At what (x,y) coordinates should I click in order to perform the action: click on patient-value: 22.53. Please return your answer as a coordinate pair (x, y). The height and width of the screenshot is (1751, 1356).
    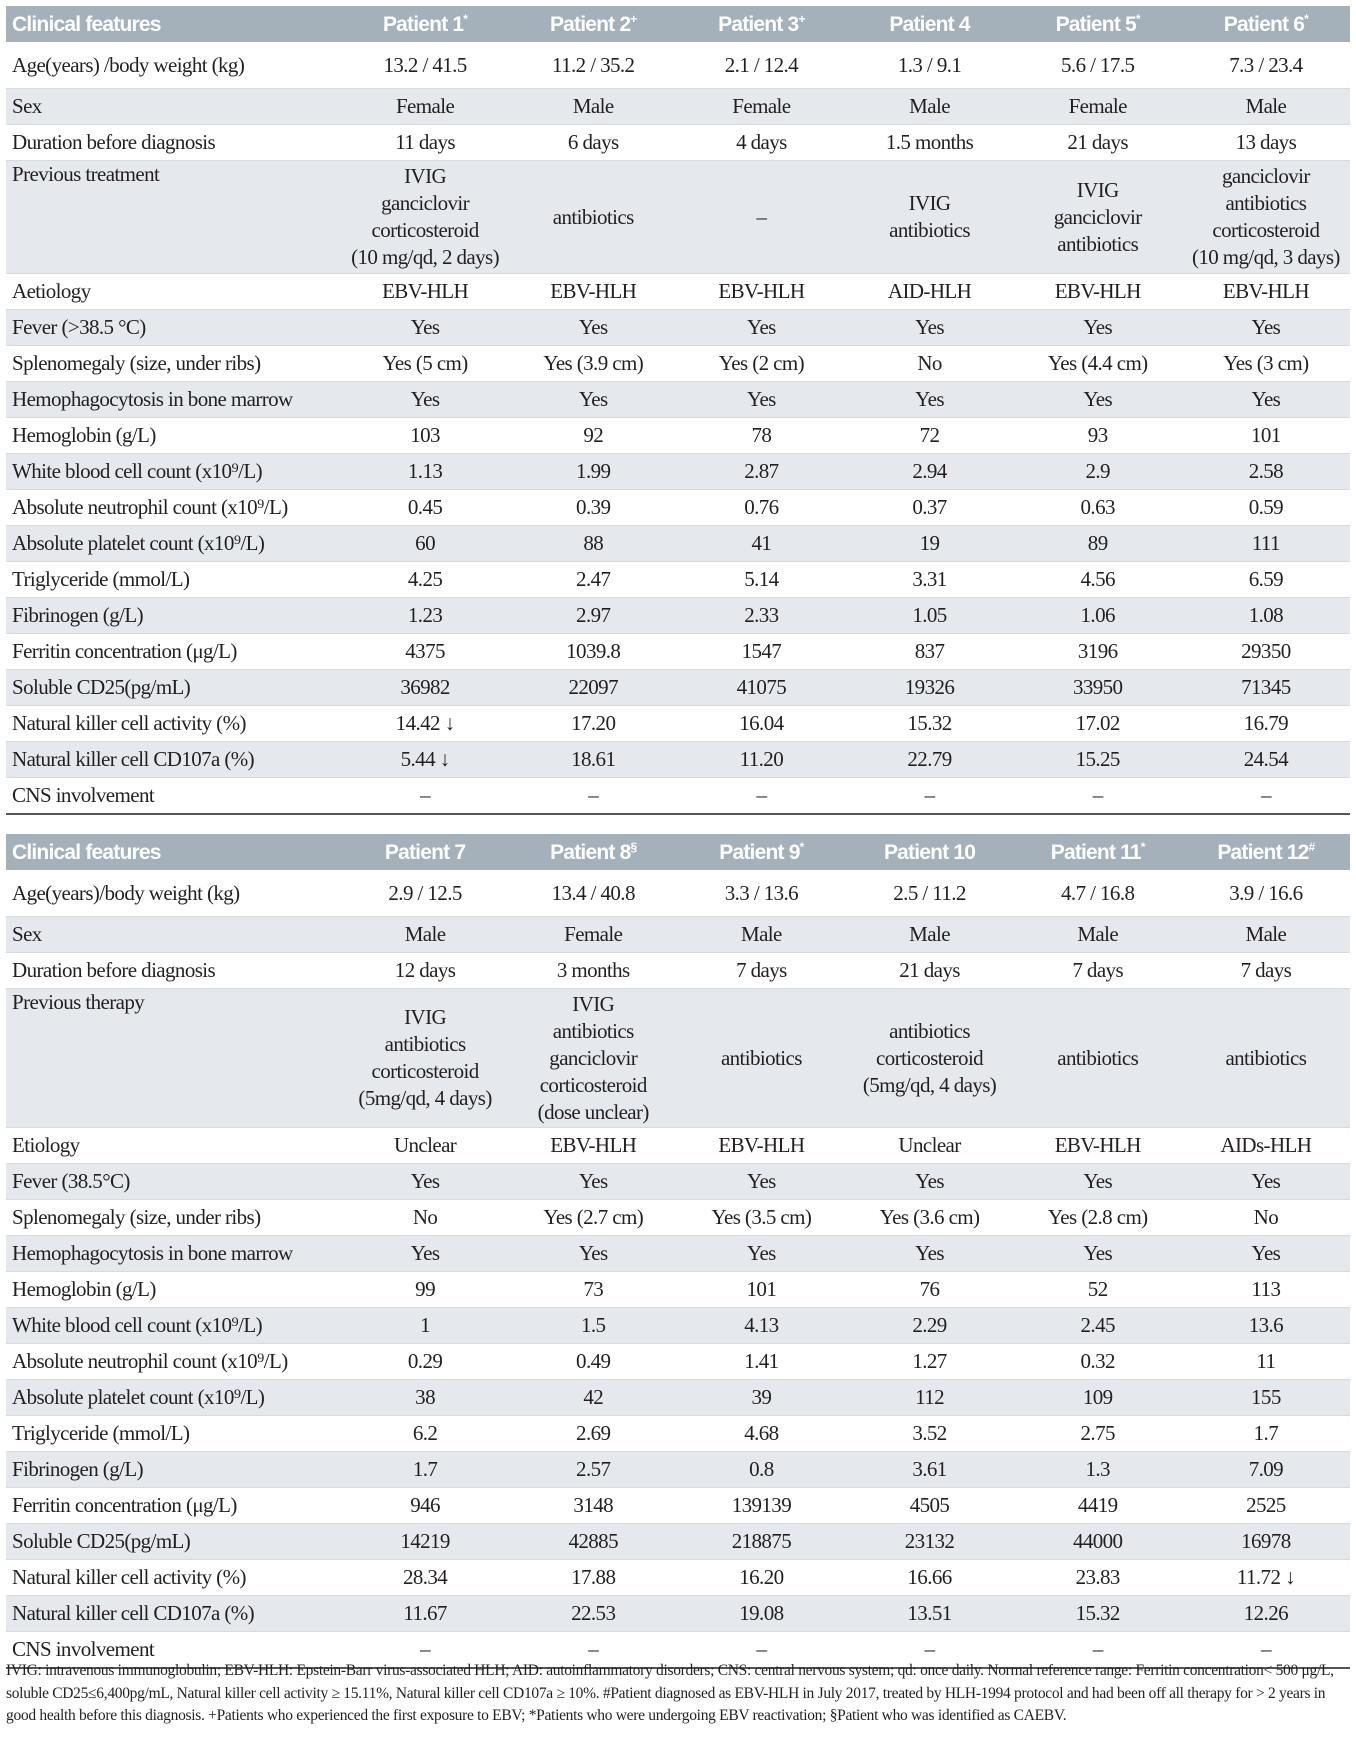
    Looking at the image, I should click on (593, 1613).